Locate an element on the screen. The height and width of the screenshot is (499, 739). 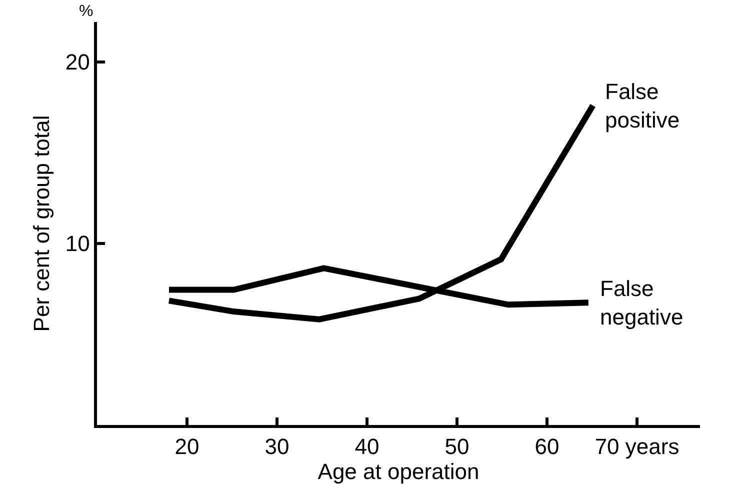
x-tick-label: 20 is located at coordinates (187, 447).